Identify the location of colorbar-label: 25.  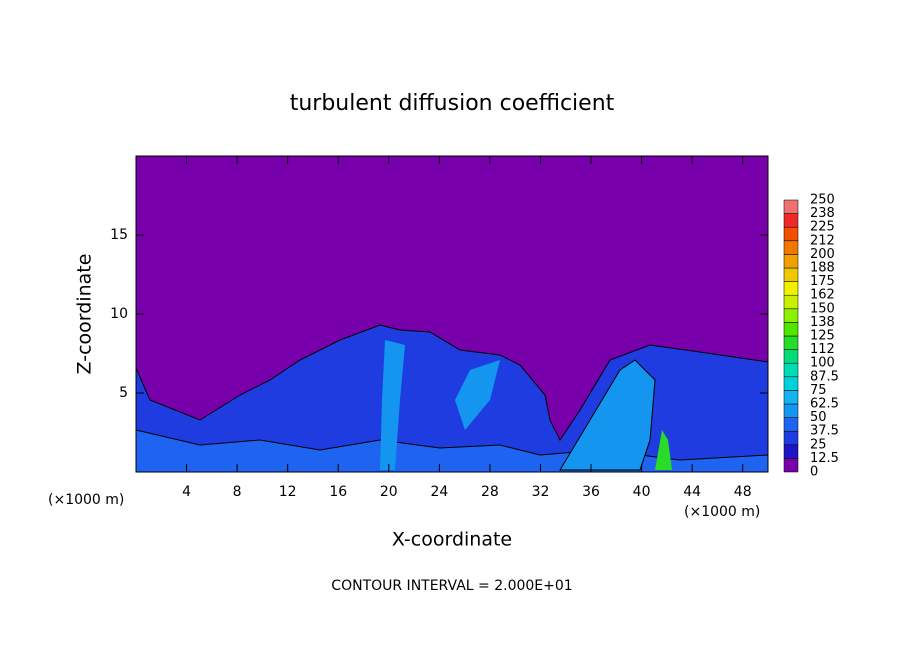
(818, 444).